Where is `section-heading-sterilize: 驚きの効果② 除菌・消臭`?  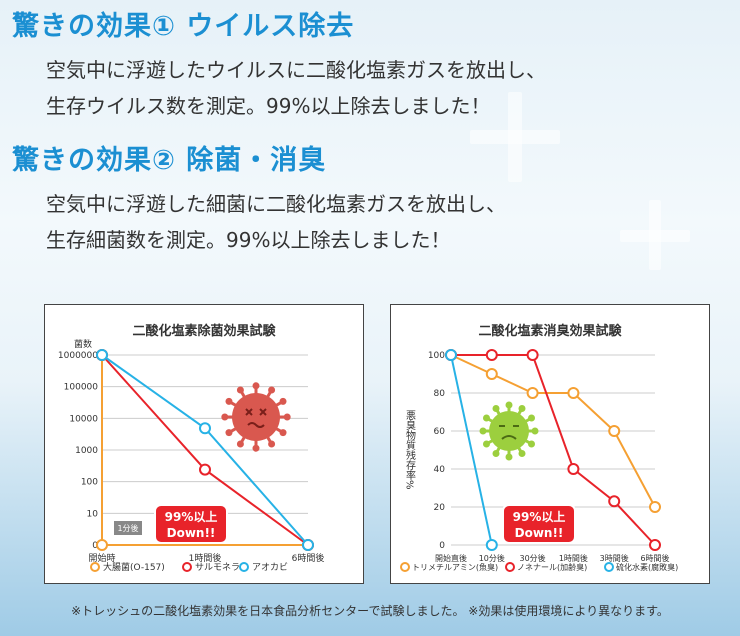
section-heading-sterilize: 驚きの効果② 除菌・消臭 is located at coordinates (169, 160).